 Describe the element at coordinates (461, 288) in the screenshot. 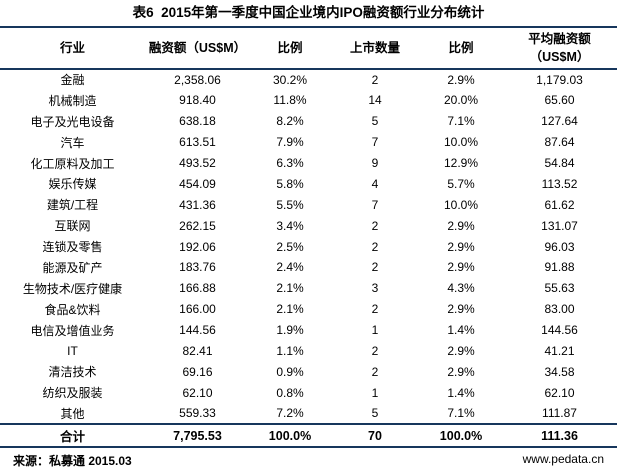

I see `table-cell: 4.3%` at that location.